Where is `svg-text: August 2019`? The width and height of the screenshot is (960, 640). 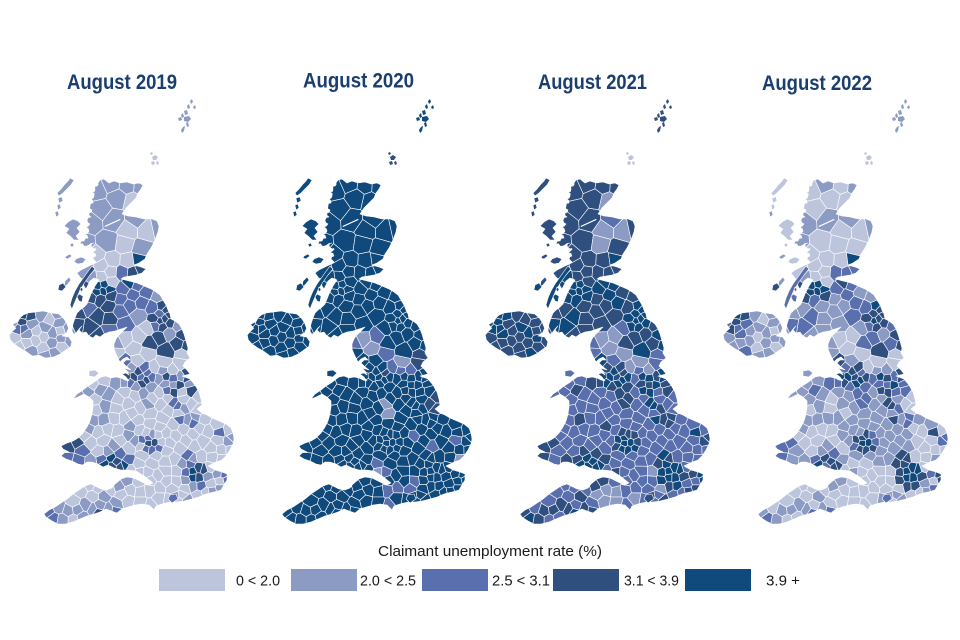 svg-text: August 2019 is located at coordinates (122, 82).